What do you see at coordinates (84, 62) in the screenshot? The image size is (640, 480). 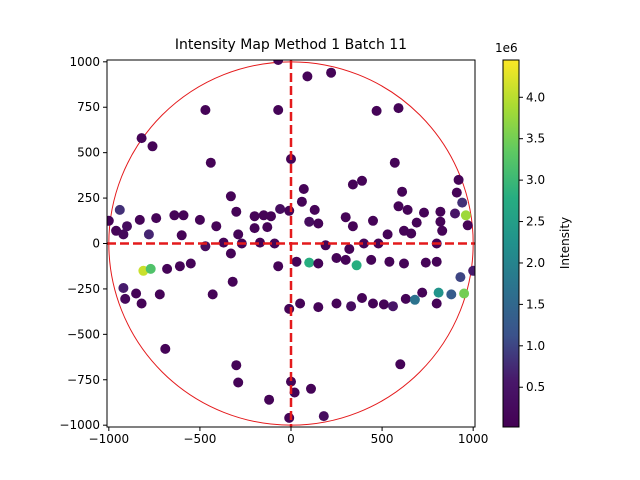 I see `y-tick-label: 1000` at bounding box center [84, 62].